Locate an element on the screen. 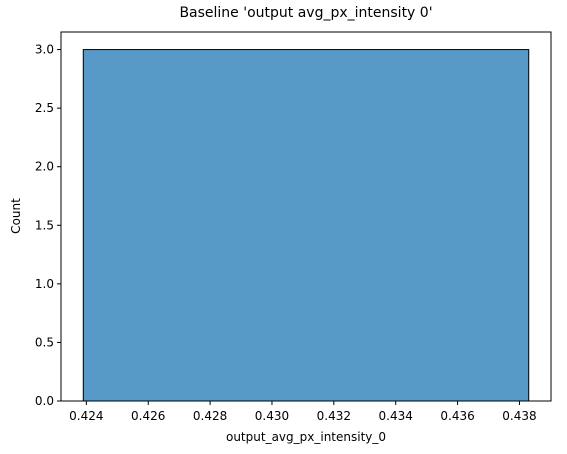 This screenshot has height=454, width=567. y-tick-label: 0.5 is located at coordinates (44, 342).